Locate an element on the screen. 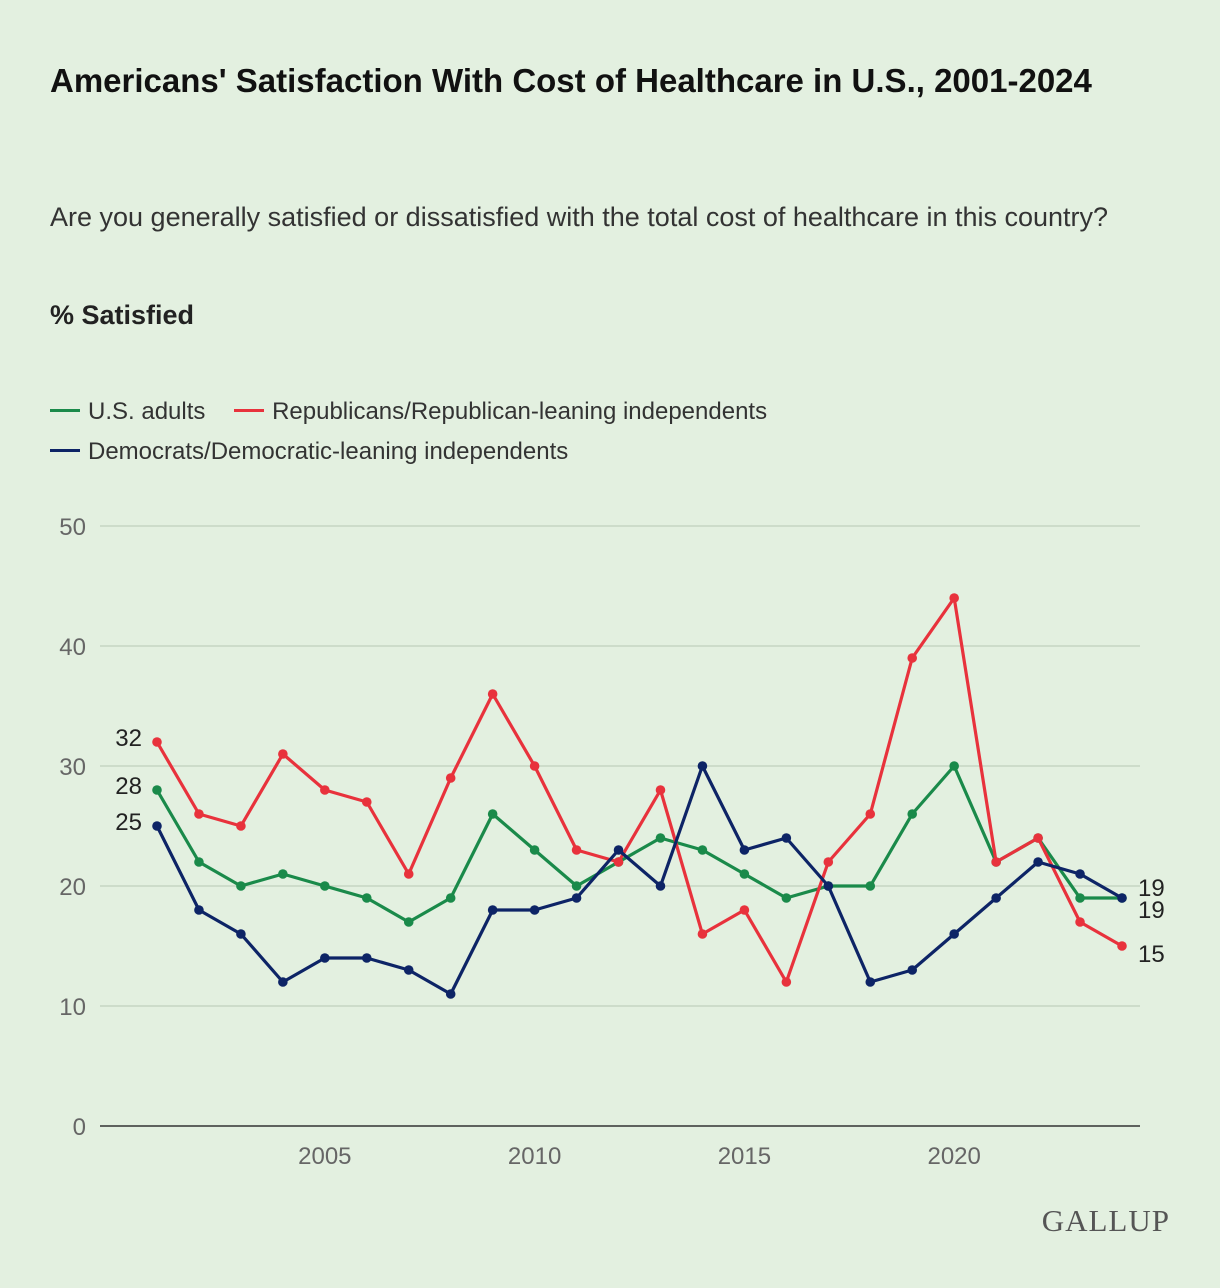  data-point-democrats-2022 is located at coordinates (1038, 862).